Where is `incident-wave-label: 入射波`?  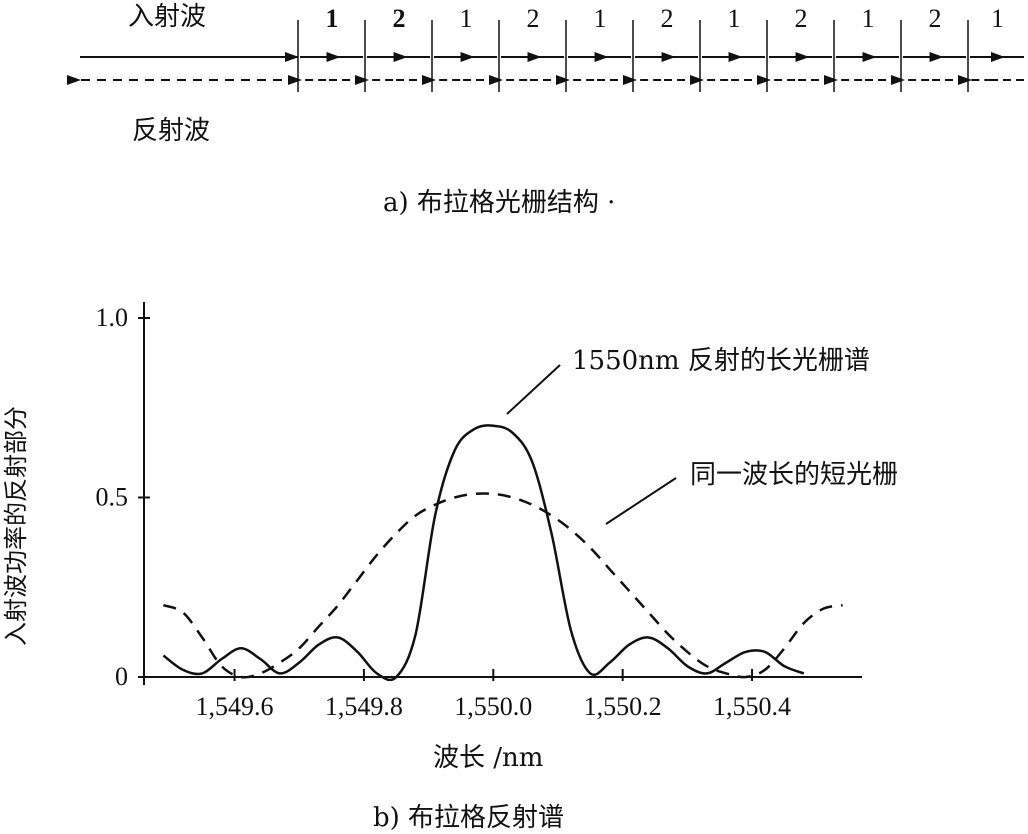 incident-wave-label: 入射波 is located at coordinates (167, 17).